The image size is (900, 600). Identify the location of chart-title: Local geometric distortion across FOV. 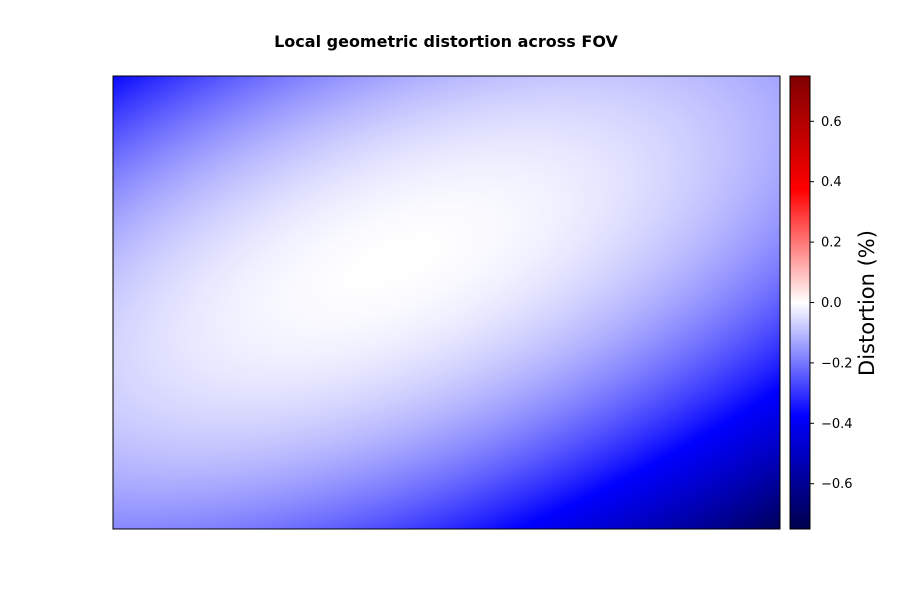
(446, 41).